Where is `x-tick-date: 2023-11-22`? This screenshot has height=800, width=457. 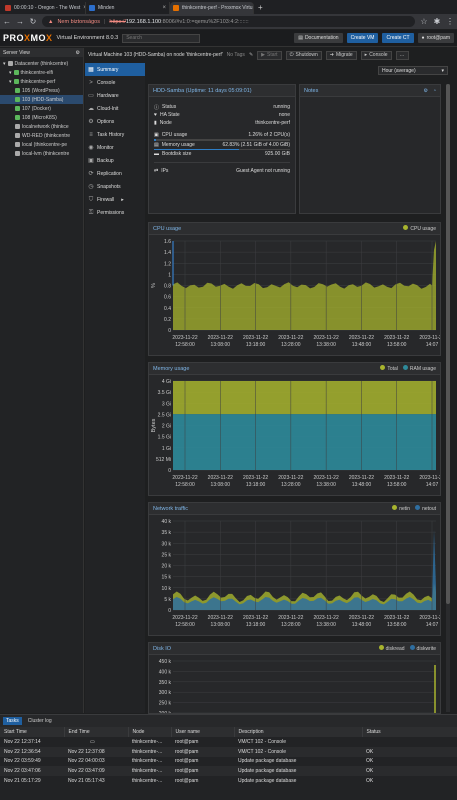
x-tick-date: 2023-11-22 is located at coordinates (326, 478).